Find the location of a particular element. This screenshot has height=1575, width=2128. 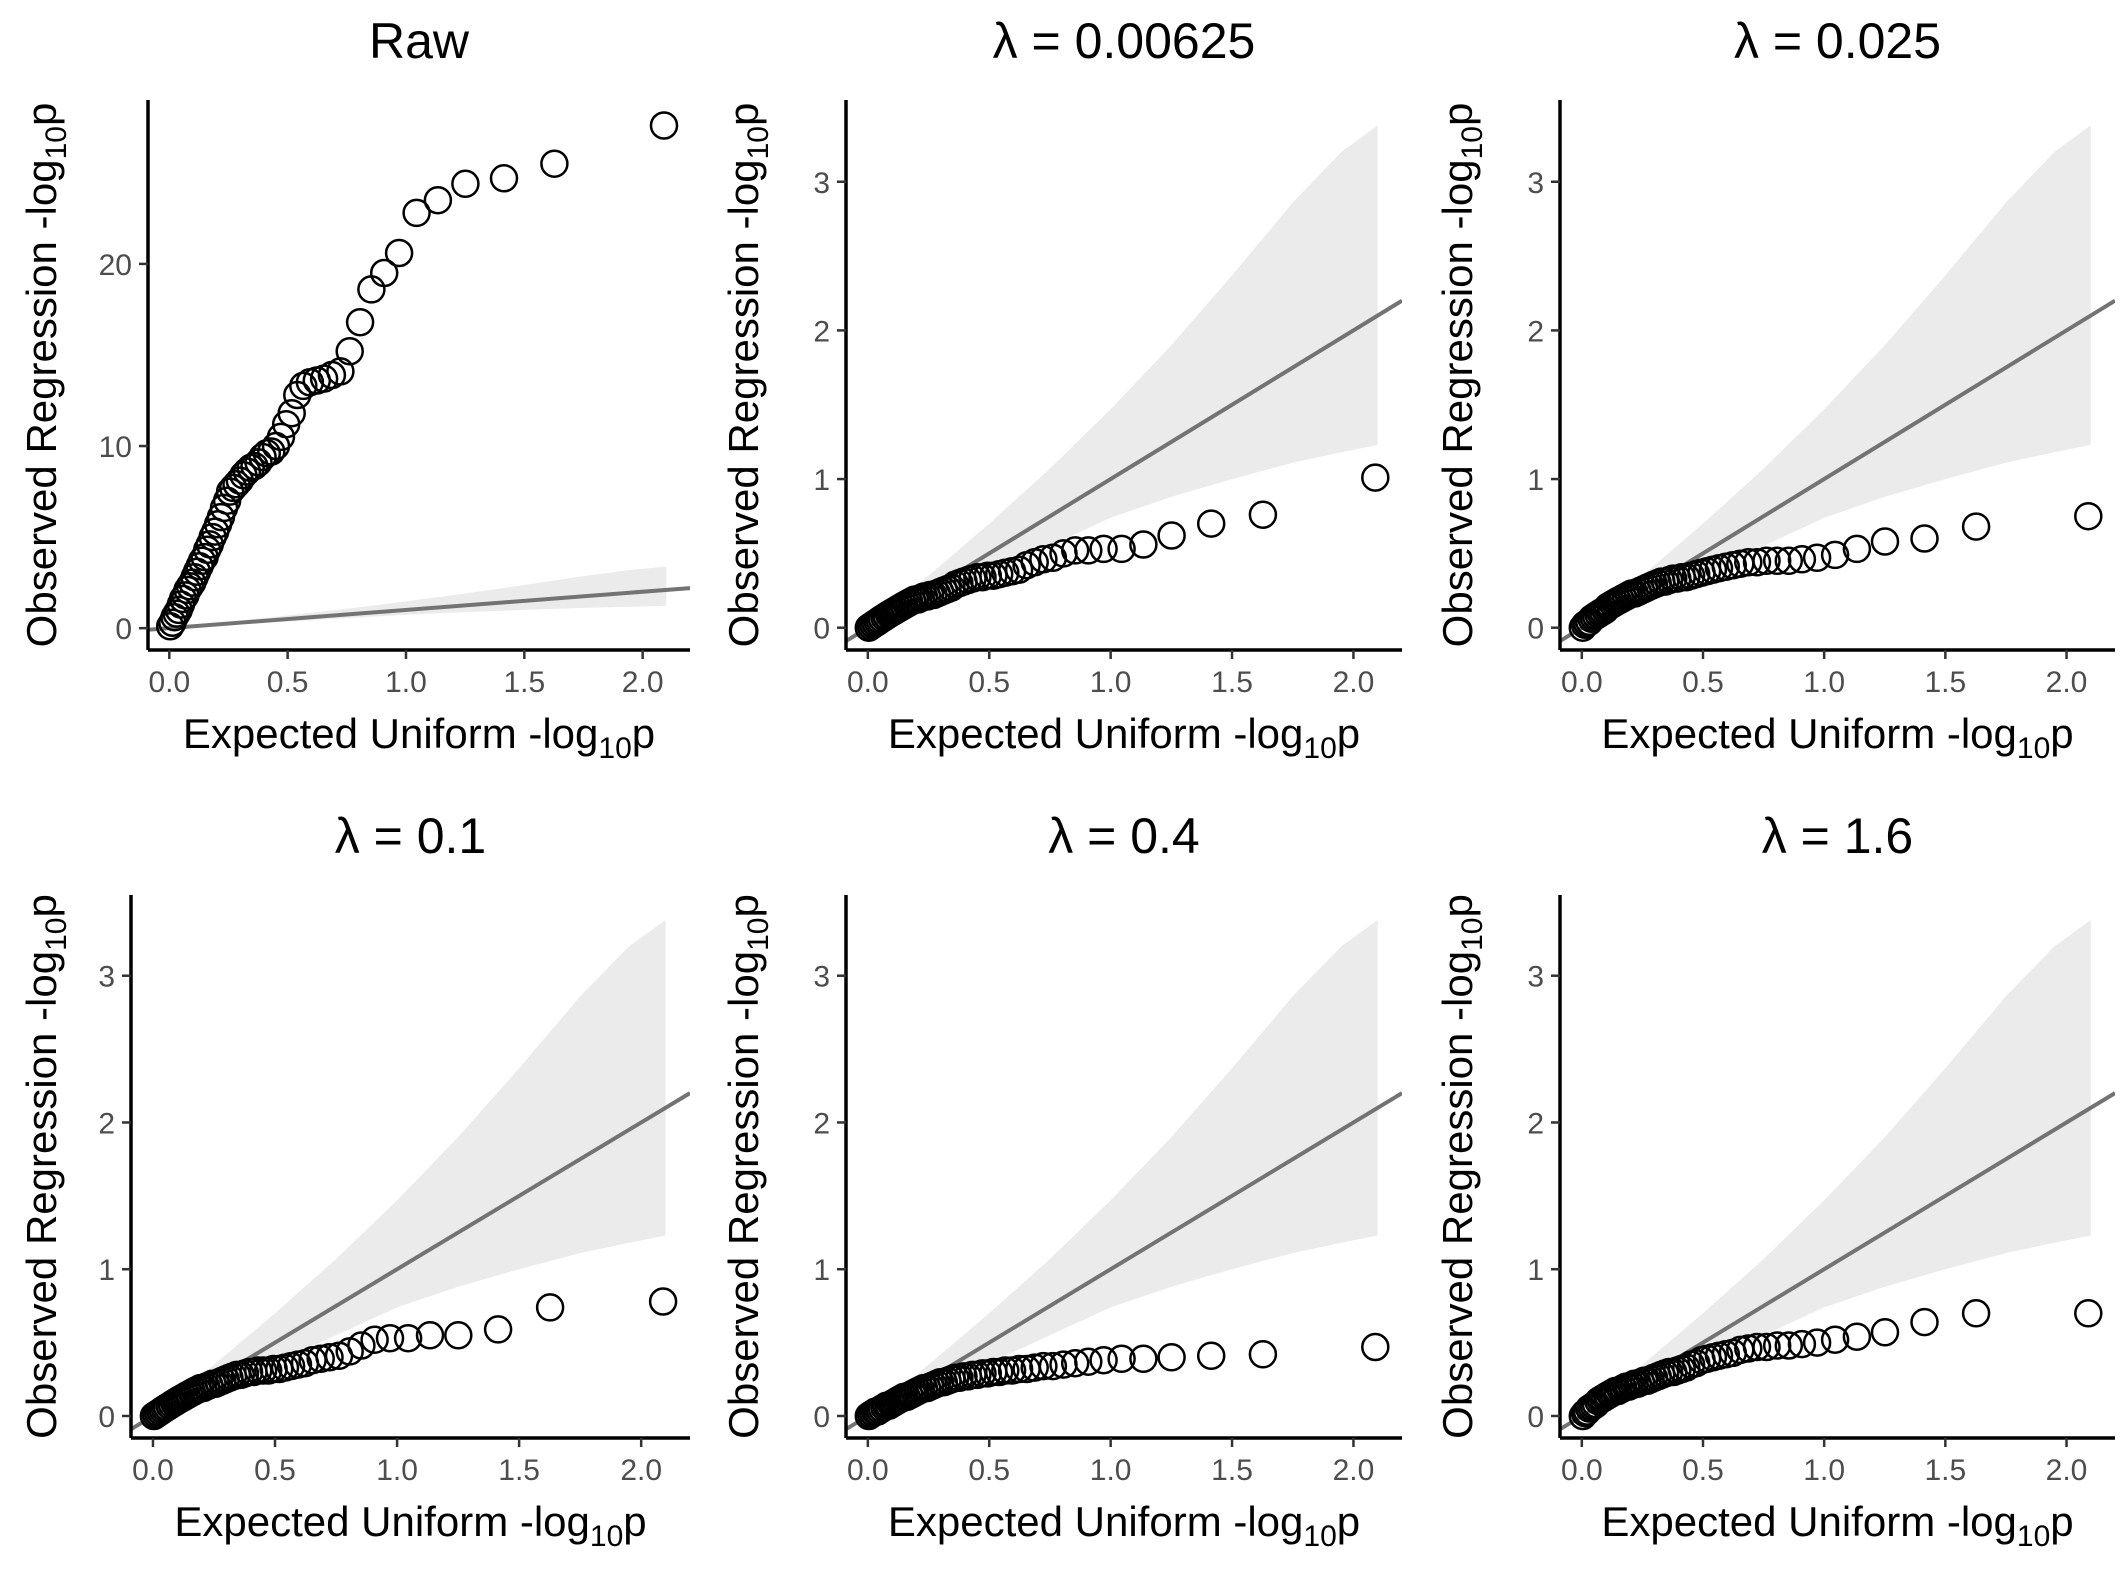

panel-title: Raw is located at coordinates (419, 41).